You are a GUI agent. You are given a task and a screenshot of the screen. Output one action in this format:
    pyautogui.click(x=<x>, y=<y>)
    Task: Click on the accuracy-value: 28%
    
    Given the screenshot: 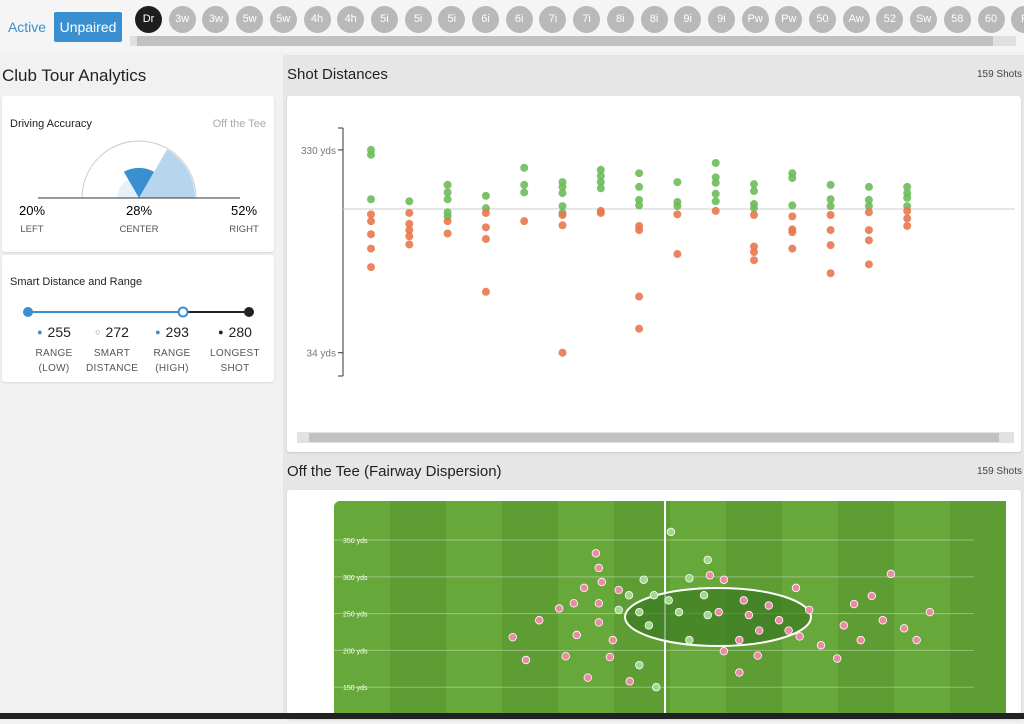 What is the action you would take?
    pyautogui.click(x=139, y=210)
    